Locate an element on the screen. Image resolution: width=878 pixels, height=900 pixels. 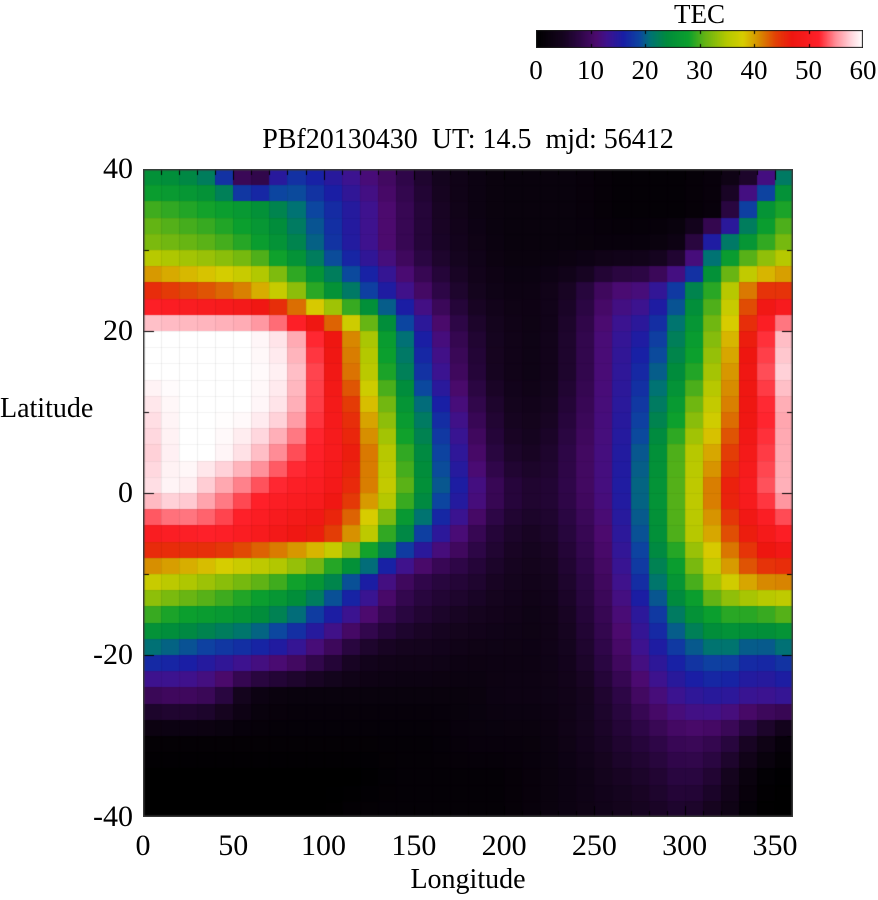
x-tick-label: 100 is located at coordinates (324, 845).